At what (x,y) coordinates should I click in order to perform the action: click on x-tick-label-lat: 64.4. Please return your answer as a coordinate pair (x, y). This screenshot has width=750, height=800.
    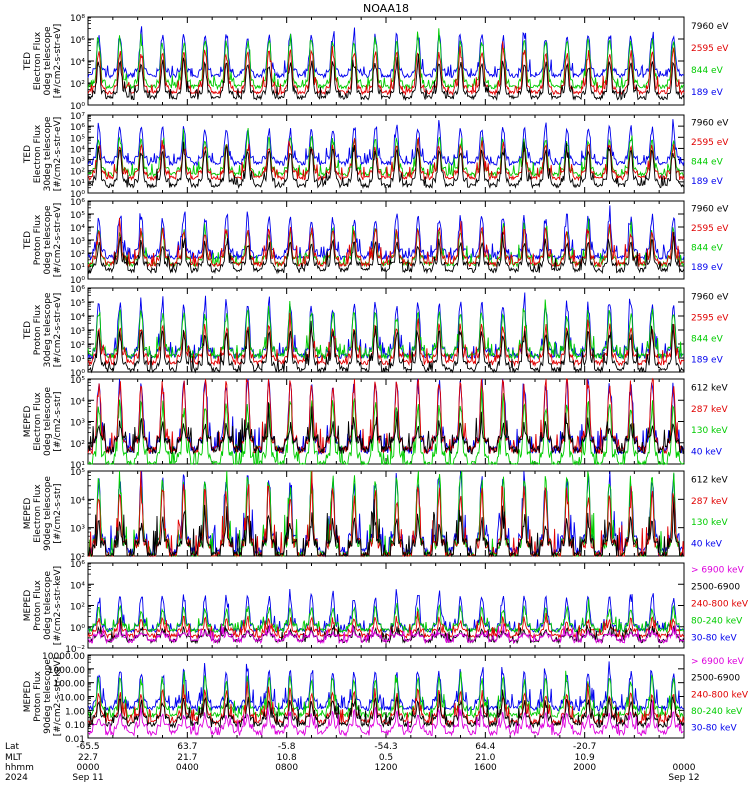
    Looking at the image, I should click on (485, 747).